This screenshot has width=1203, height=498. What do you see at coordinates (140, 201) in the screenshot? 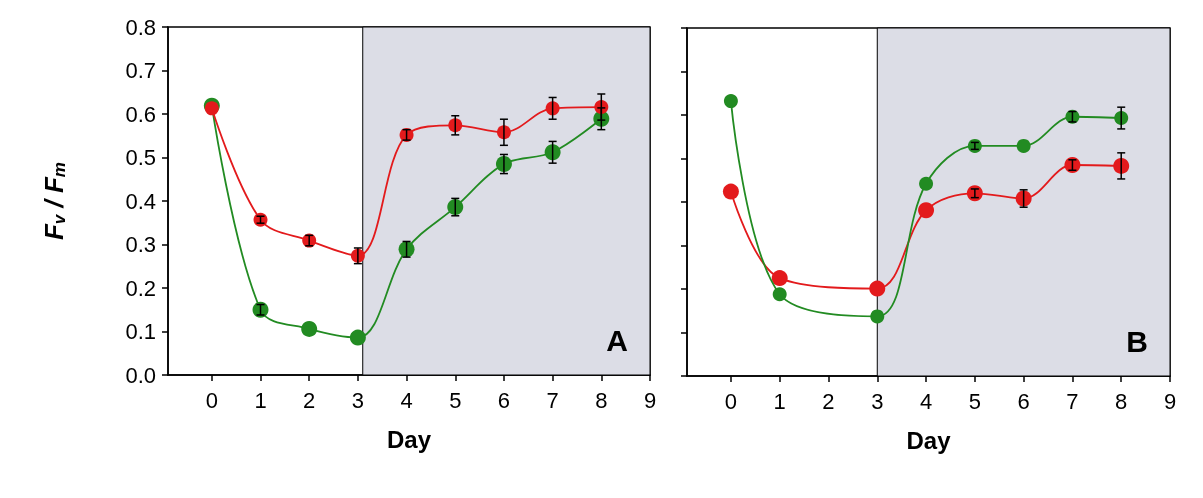
I see `y-tick-label: 0.4` at bounding box center [140, 201].